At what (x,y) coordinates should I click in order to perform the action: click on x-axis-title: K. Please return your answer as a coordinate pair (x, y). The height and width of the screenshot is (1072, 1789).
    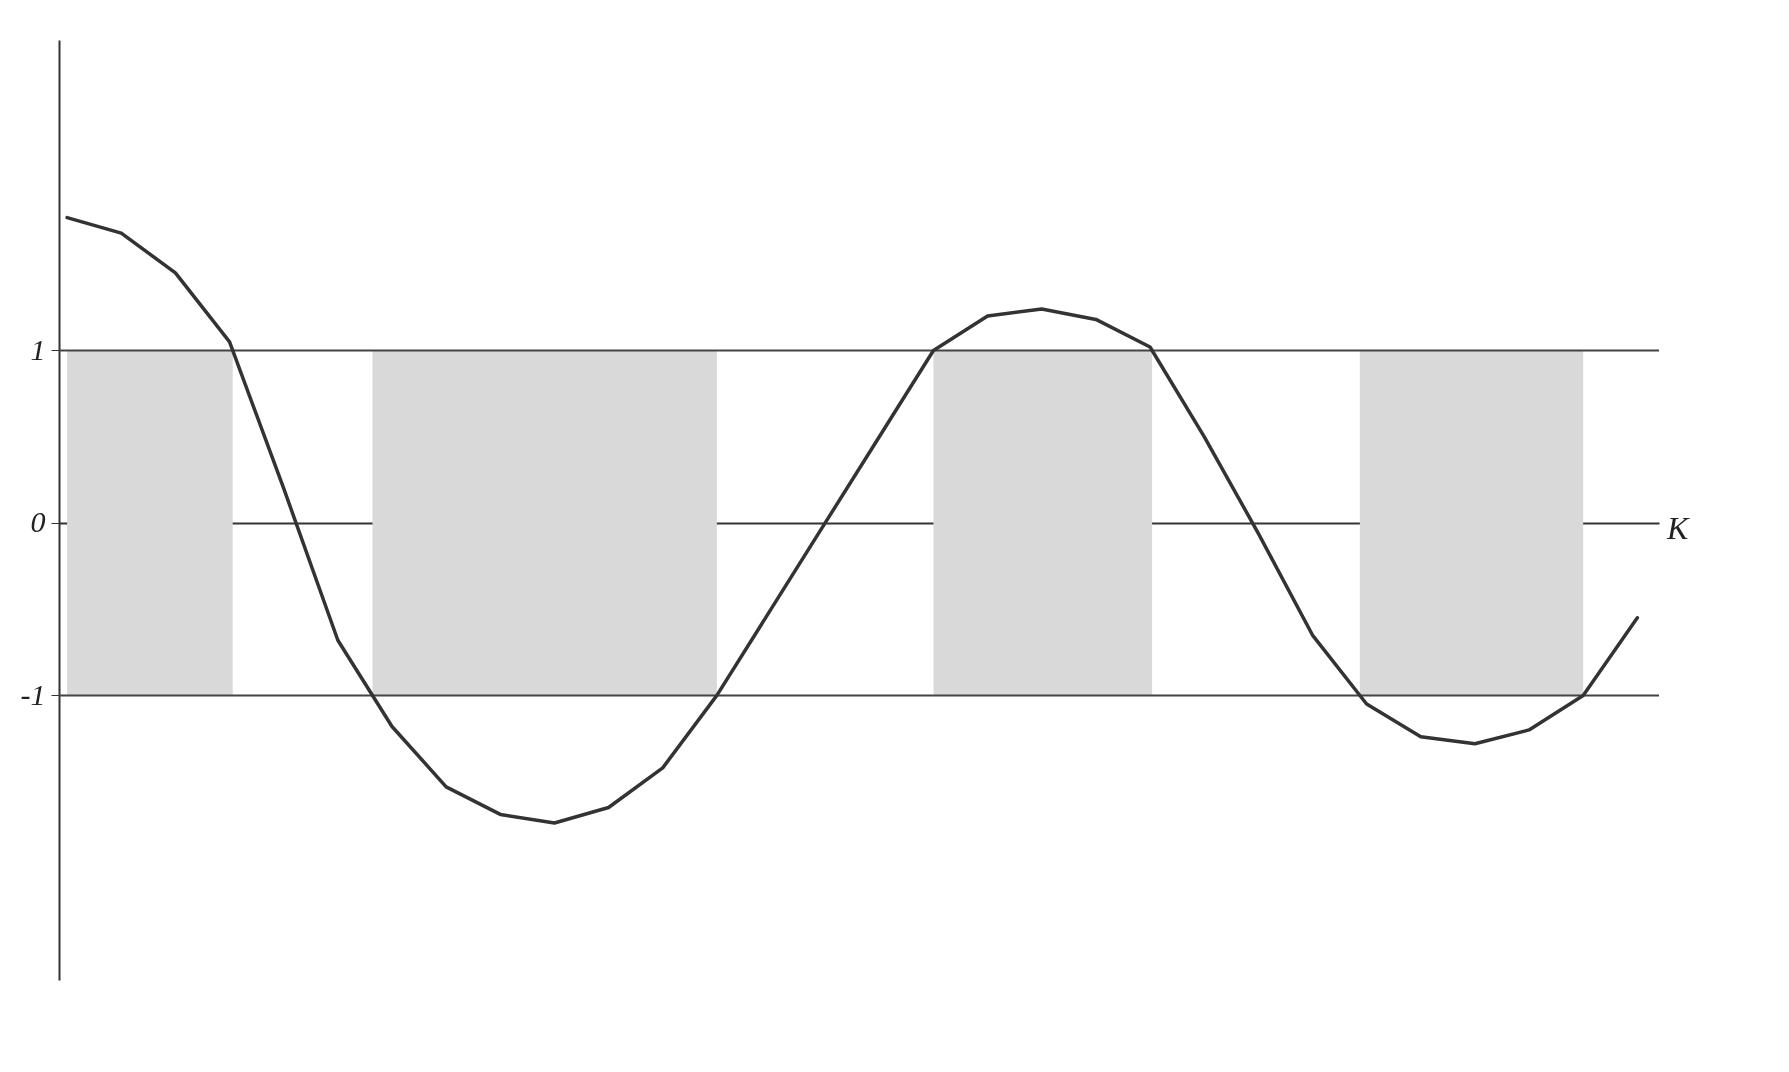
    Looking at the image, I should click on (1678, 527).